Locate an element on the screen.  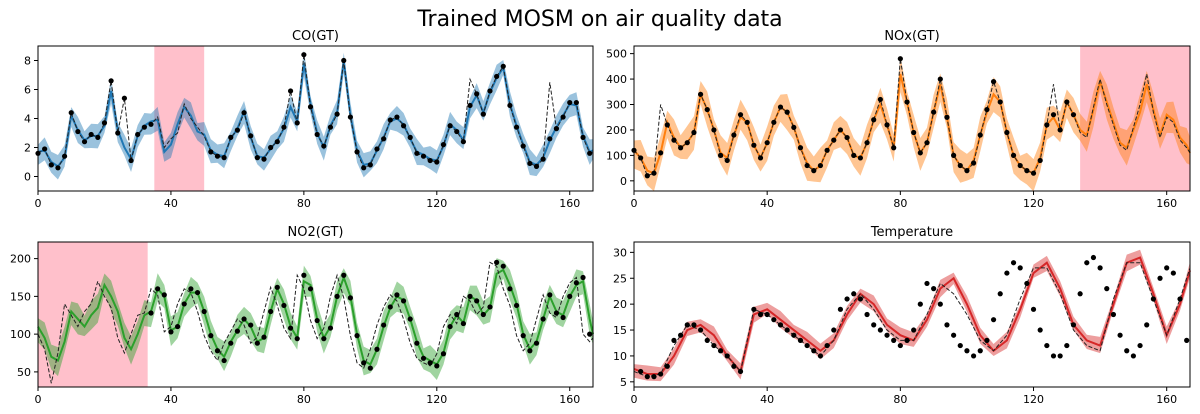
y-tick-label: 150 is located at coordinates (20, 296).